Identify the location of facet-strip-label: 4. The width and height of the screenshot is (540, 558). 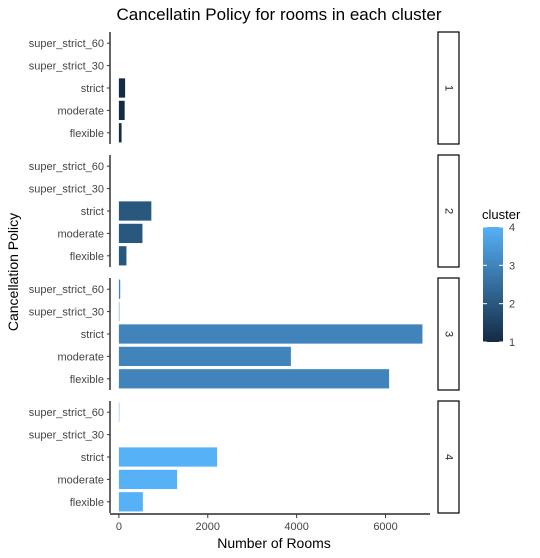
(449, 457).